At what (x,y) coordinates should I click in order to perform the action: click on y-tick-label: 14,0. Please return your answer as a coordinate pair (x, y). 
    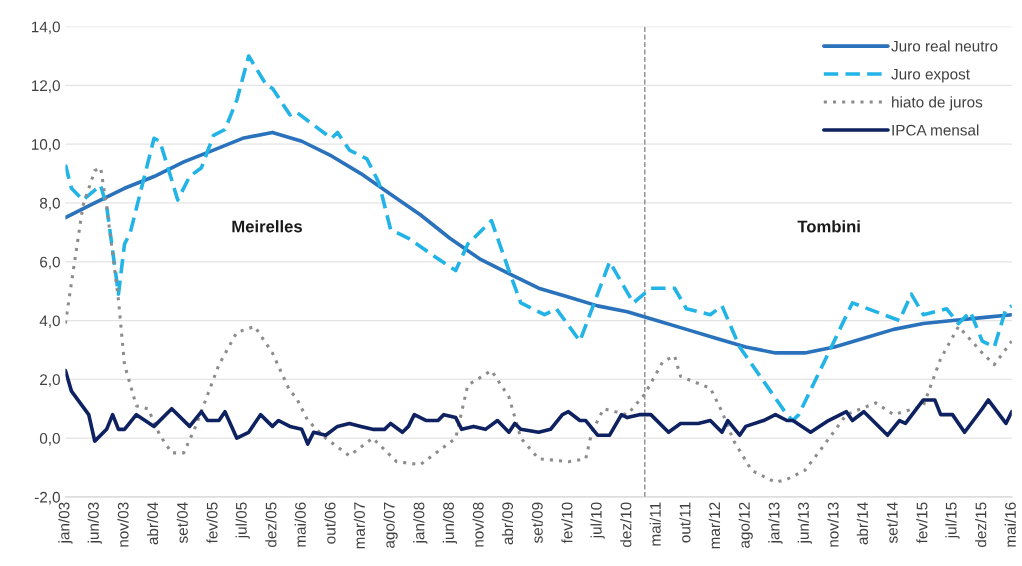
    Looking at the image, I should click on (45, 28).